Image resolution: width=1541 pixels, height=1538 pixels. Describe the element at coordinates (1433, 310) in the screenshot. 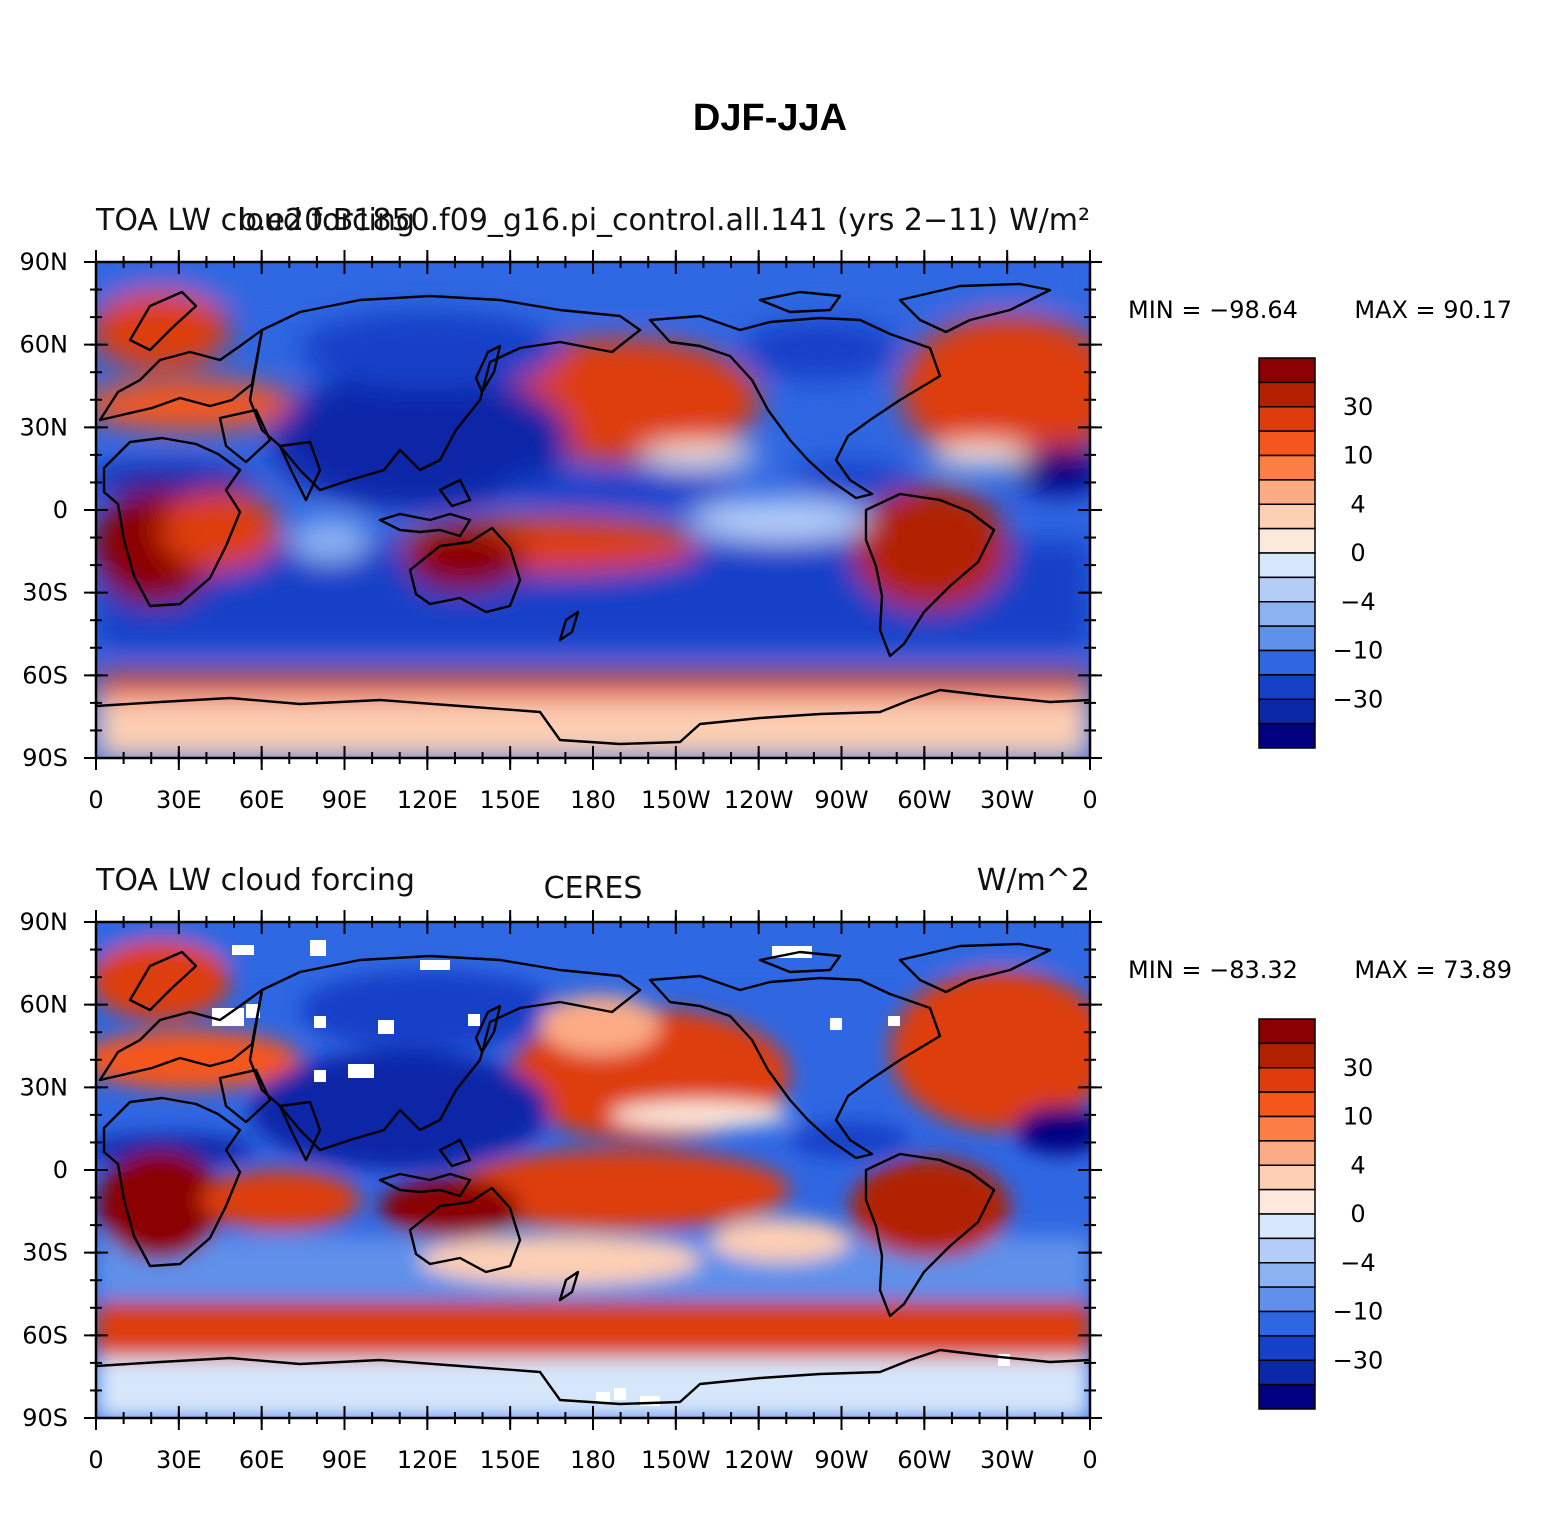

I see `model-max-label: MAX = 90.17` at that location.